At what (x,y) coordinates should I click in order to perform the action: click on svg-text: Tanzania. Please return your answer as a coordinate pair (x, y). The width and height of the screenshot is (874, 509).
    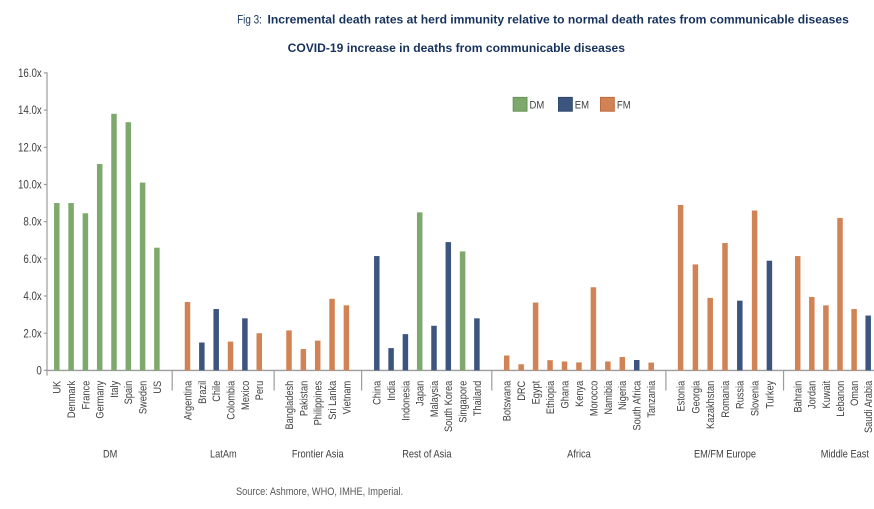
    Looking at the image, I should click on (653, 398).